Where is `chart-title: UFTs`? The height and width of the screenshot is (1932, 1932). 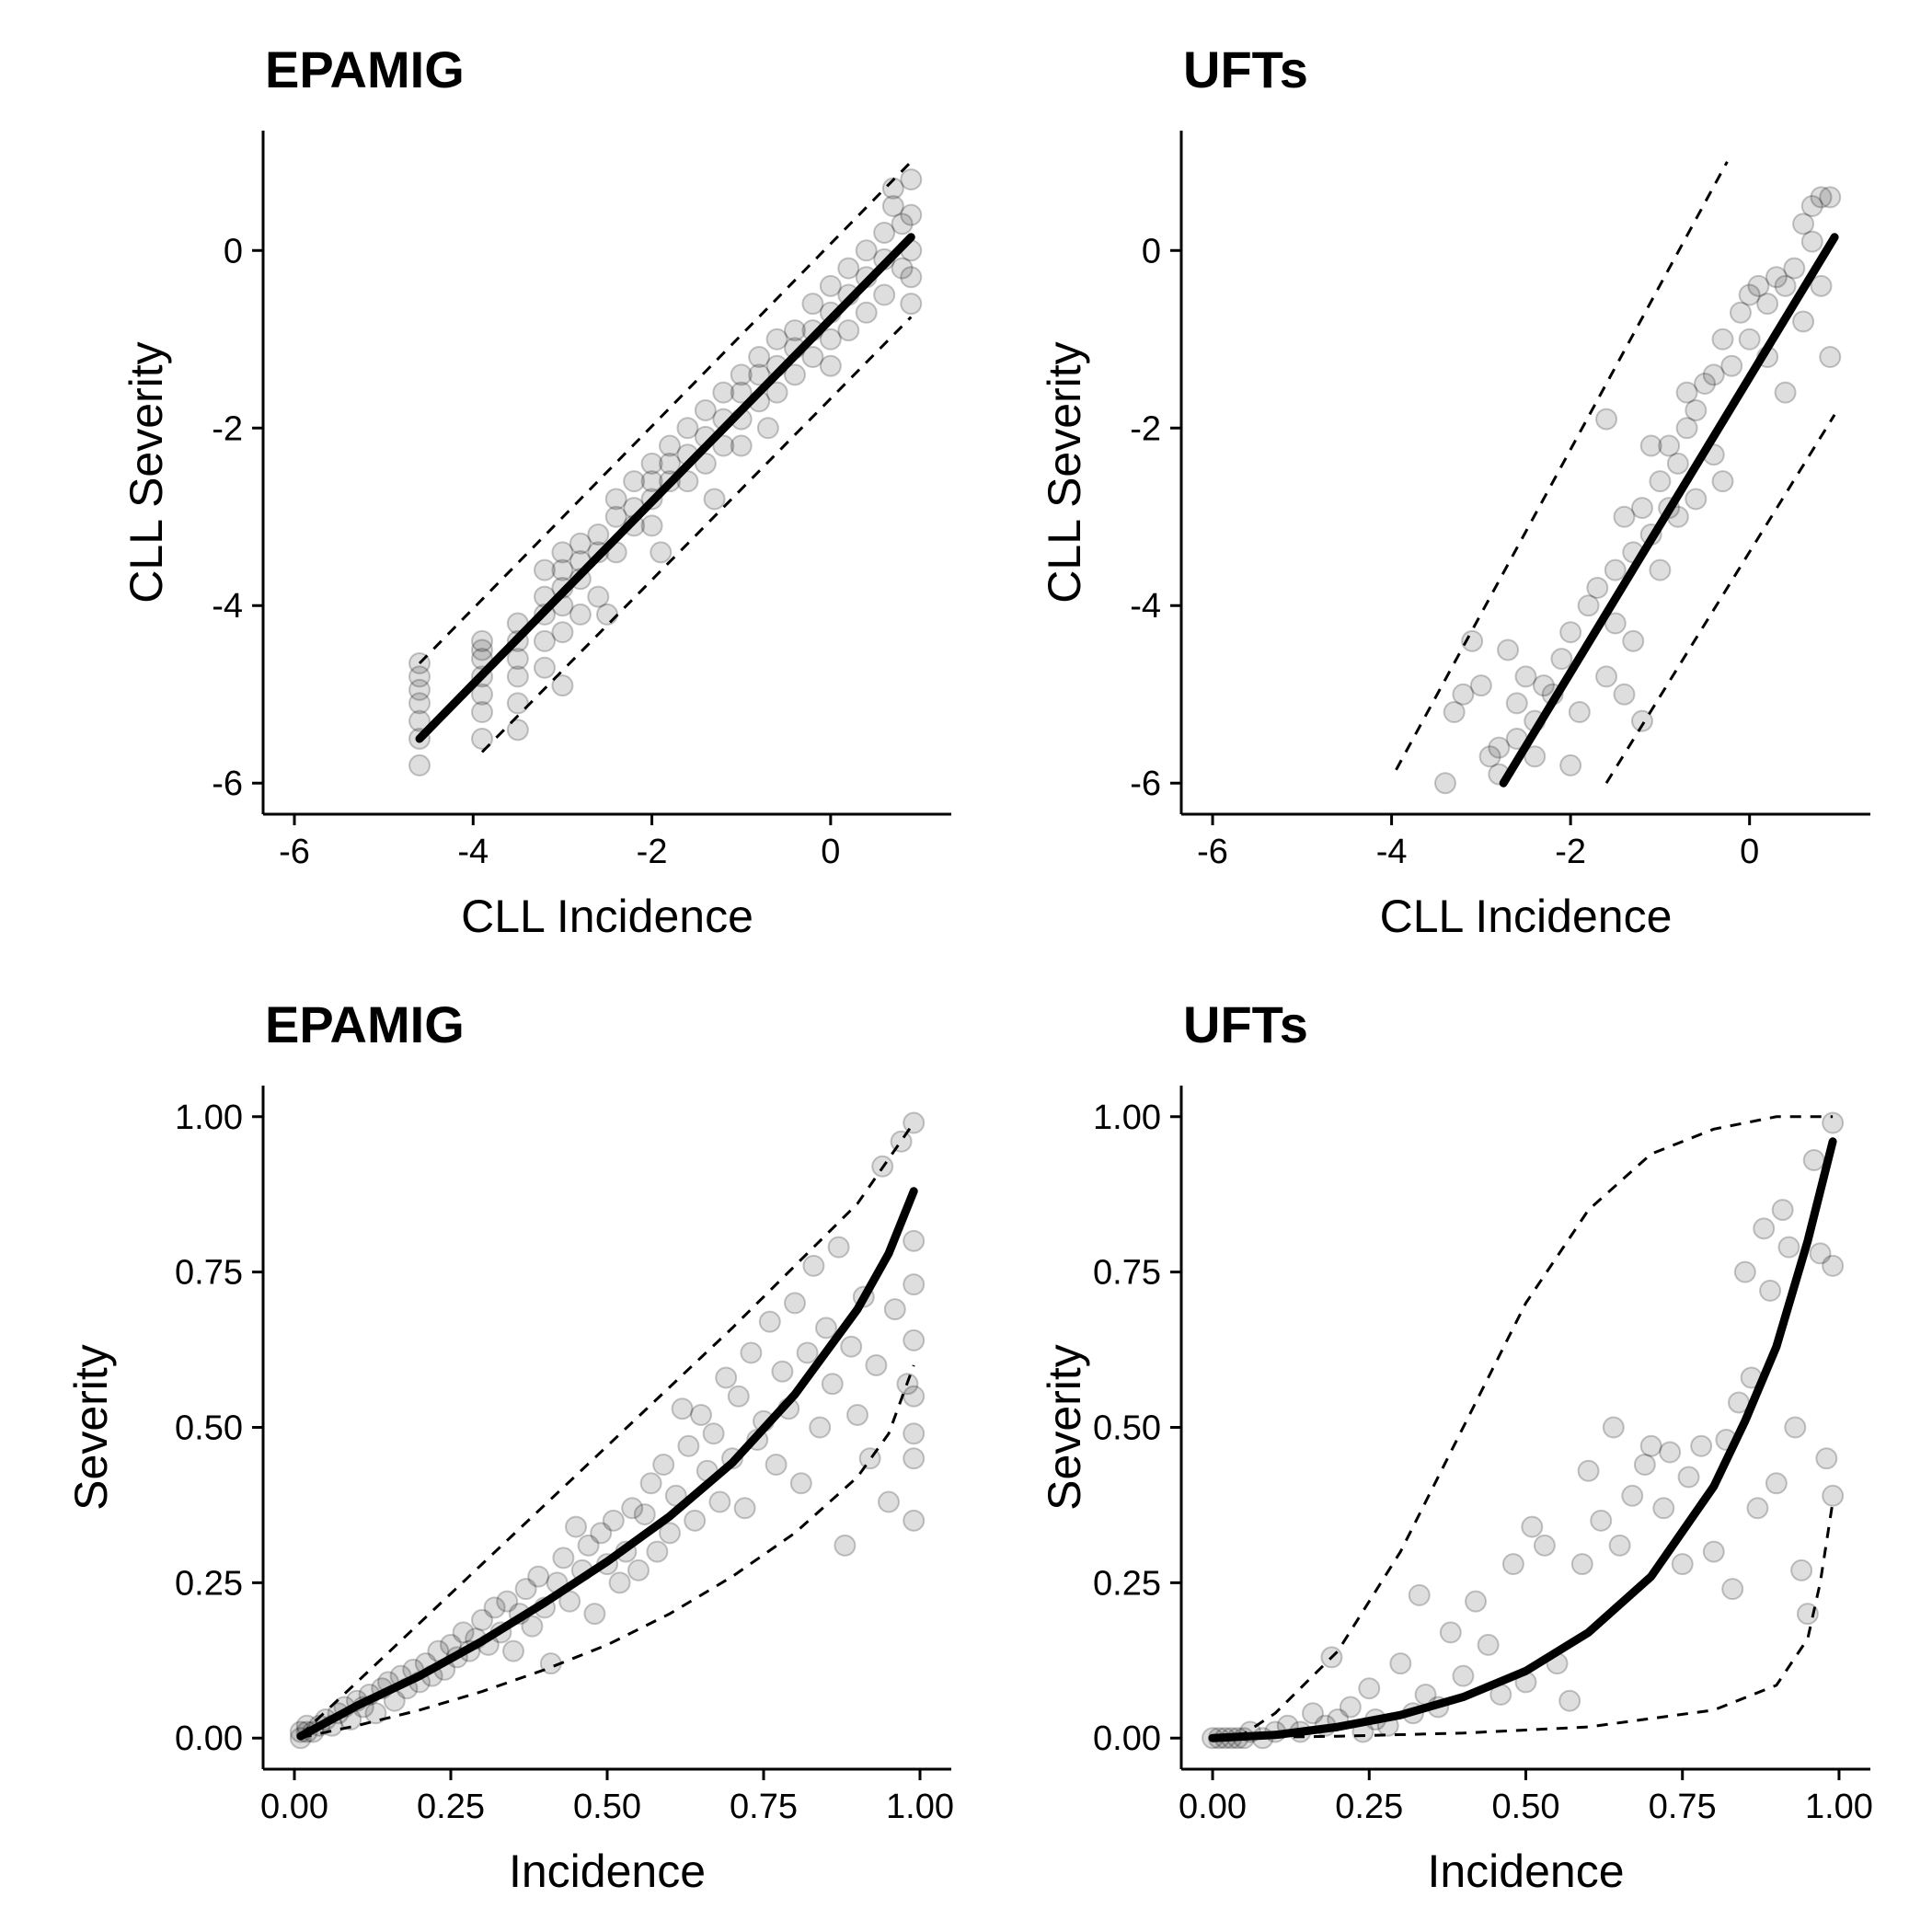
chart-title: UFTs is located at coordinates (1245, 1024).